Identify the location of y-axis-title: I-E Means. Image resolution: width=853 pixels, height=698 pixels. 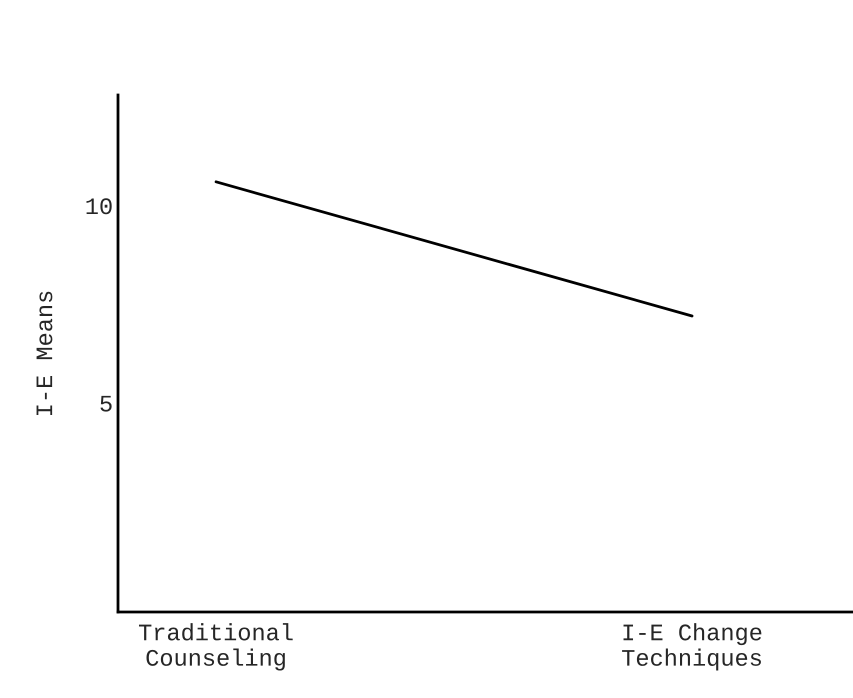
(44, 353).